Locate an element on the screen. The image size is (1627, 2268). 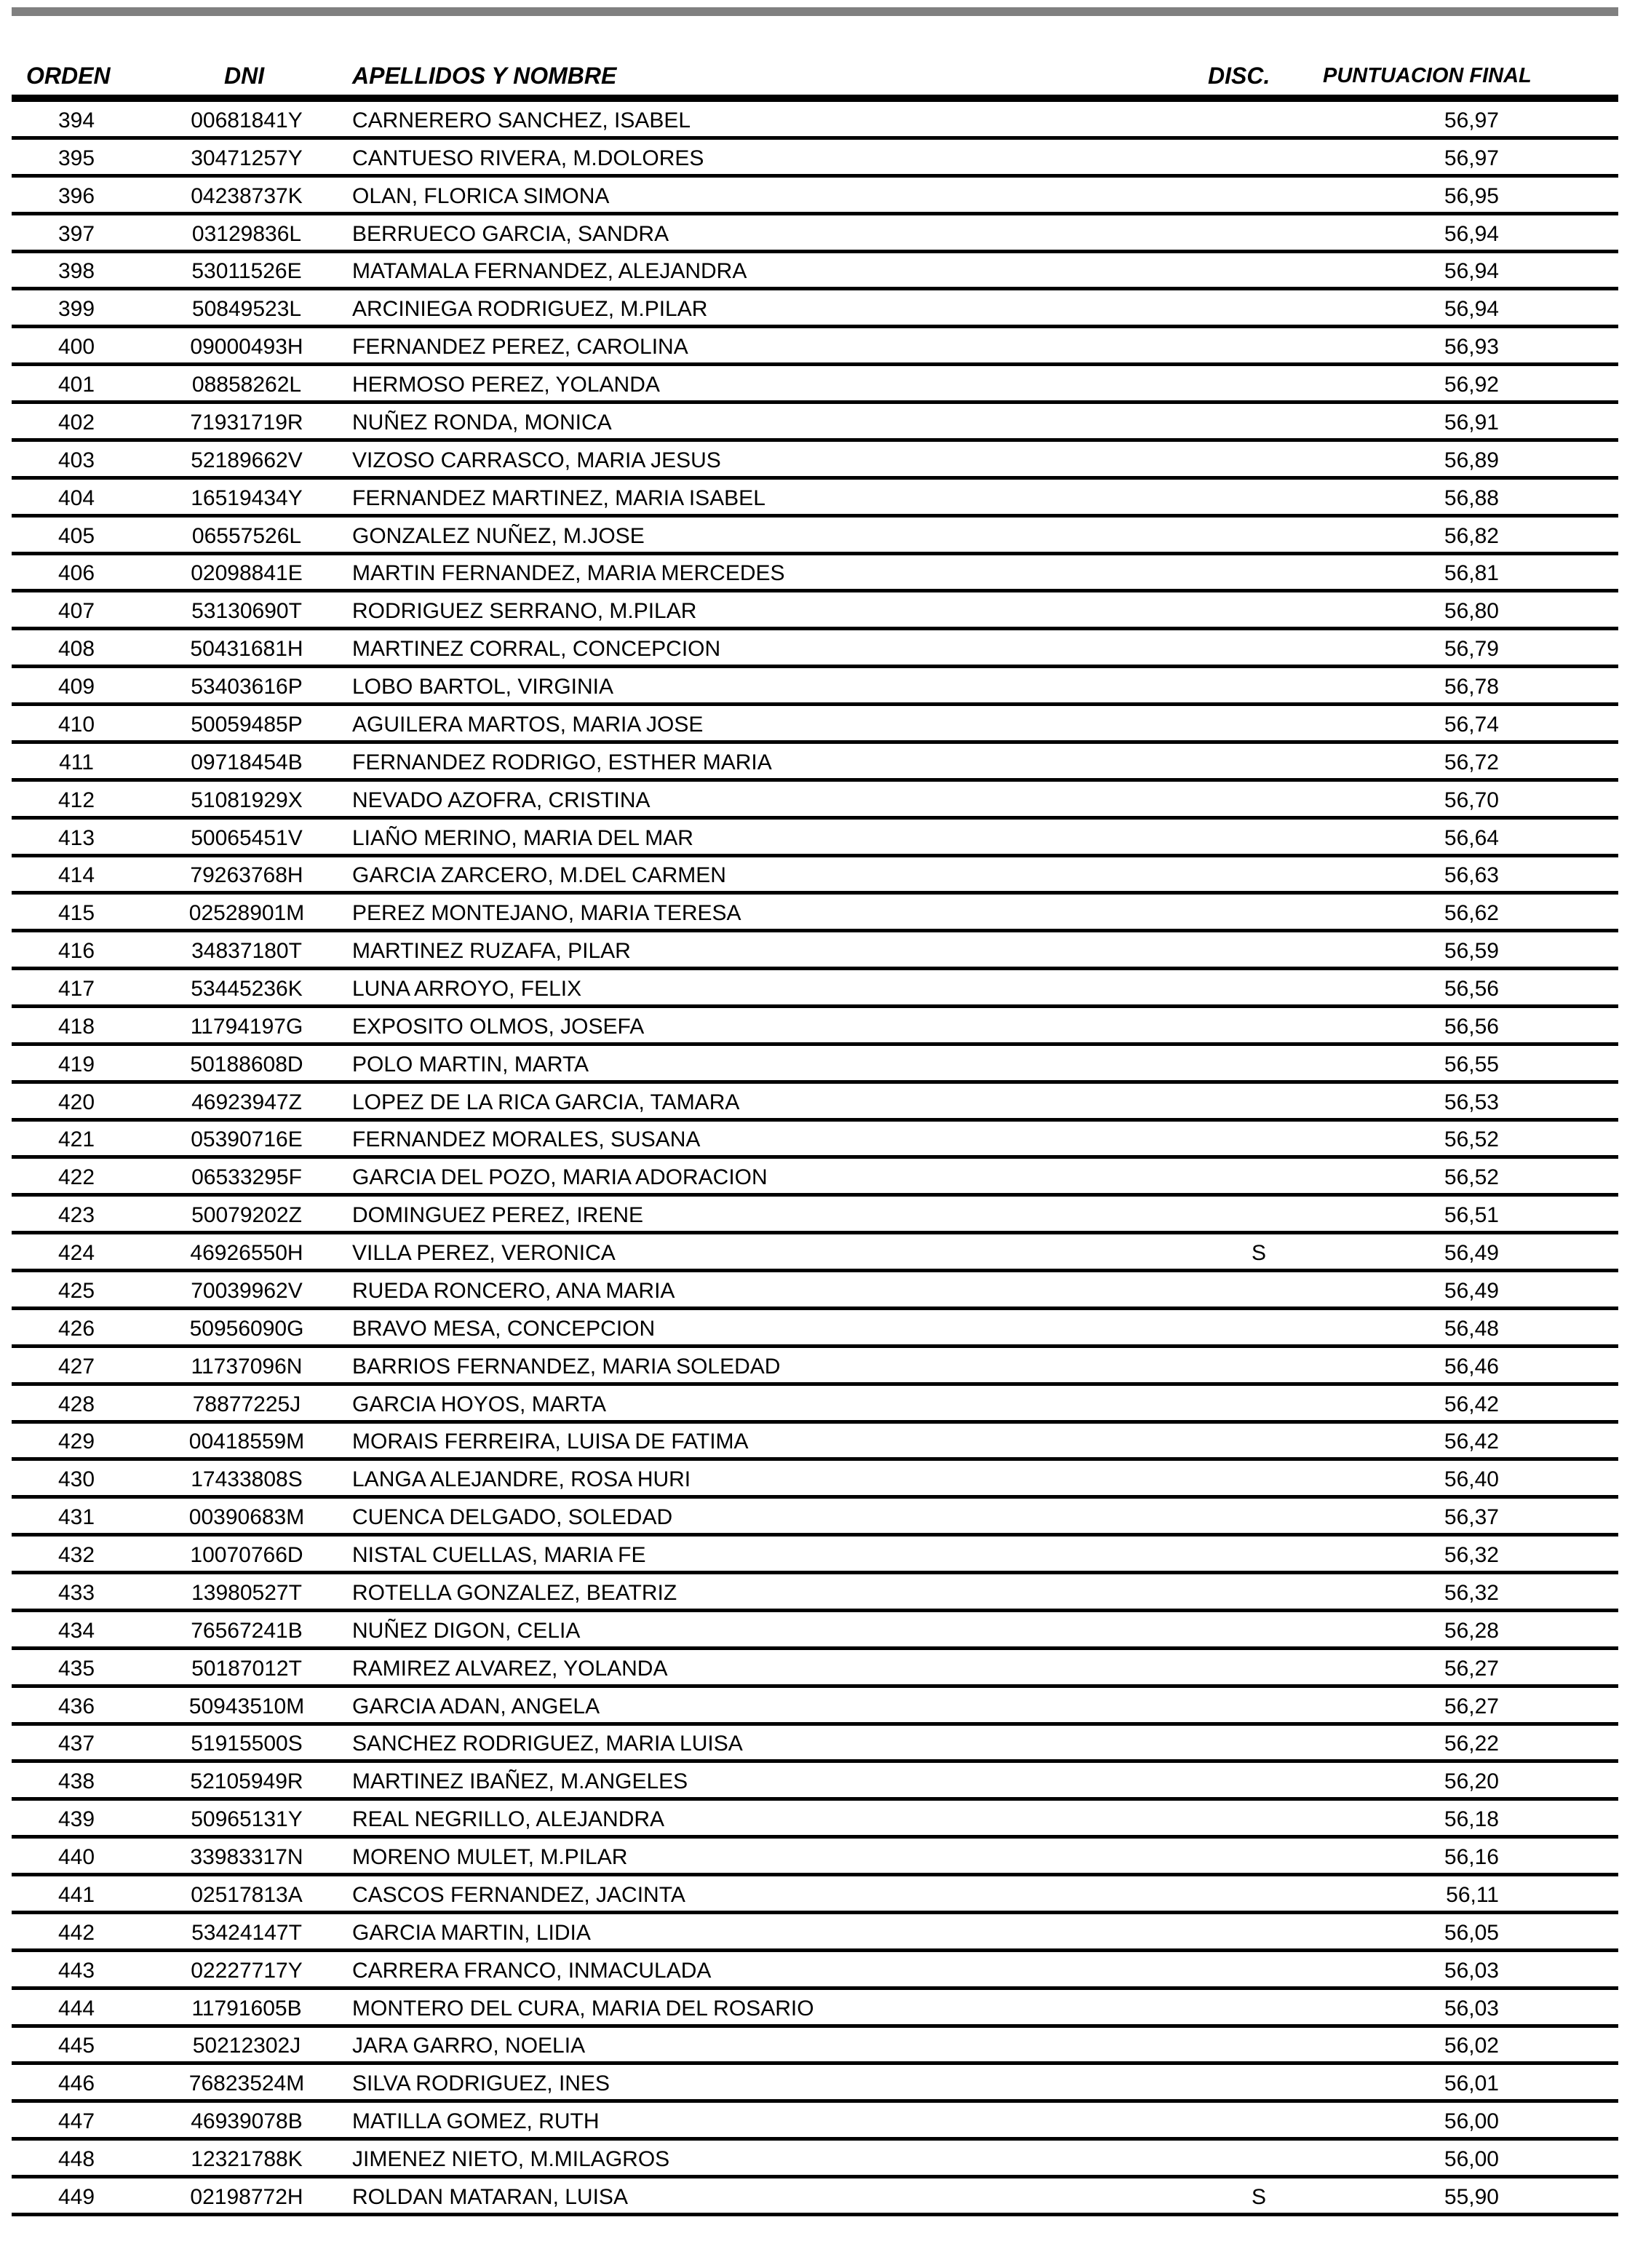
name-cell: GONZALEZ NUÑEZ, M.JOSE is located at coordinates (498, 535).